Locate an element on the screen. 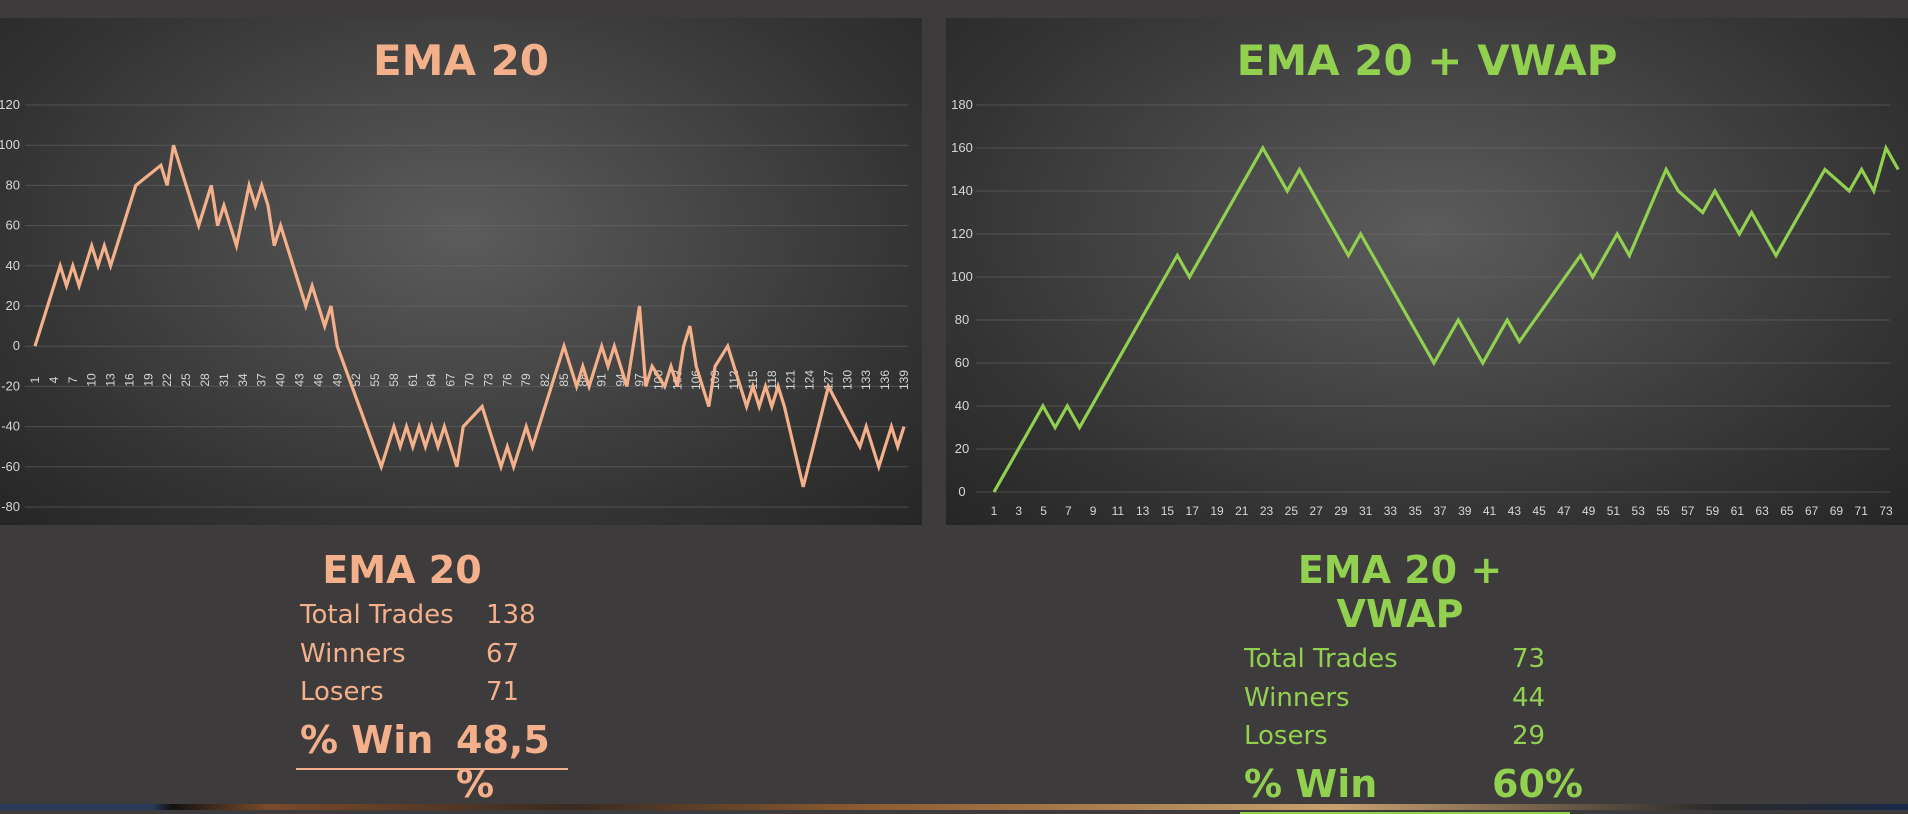 This screenshot has width=1908, height=814. x-tick-label: 127 is located at coordinates (828, 380).